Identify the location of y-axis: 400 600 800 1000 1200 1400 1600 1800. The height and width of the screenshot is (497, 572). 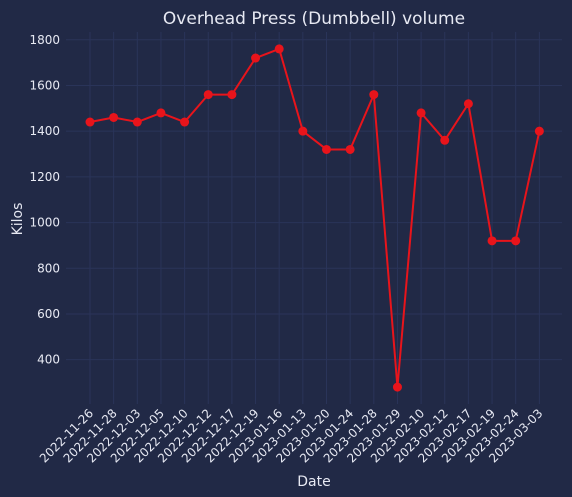
(44, 200).